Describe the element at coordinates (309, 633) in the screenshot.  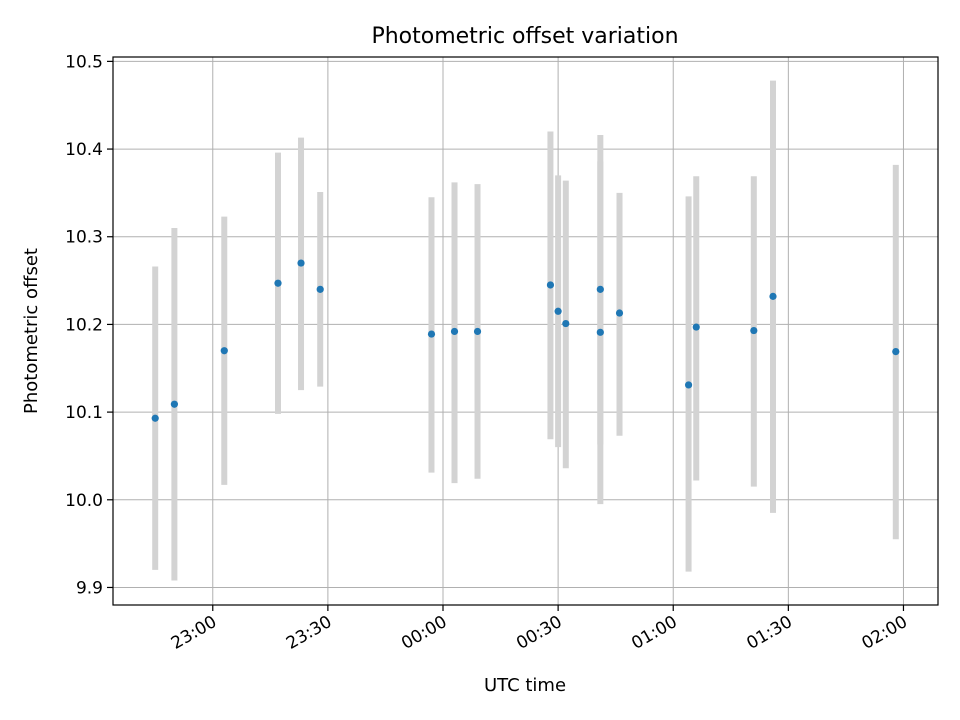
I see `x-tick-label: 23:30` at that location.